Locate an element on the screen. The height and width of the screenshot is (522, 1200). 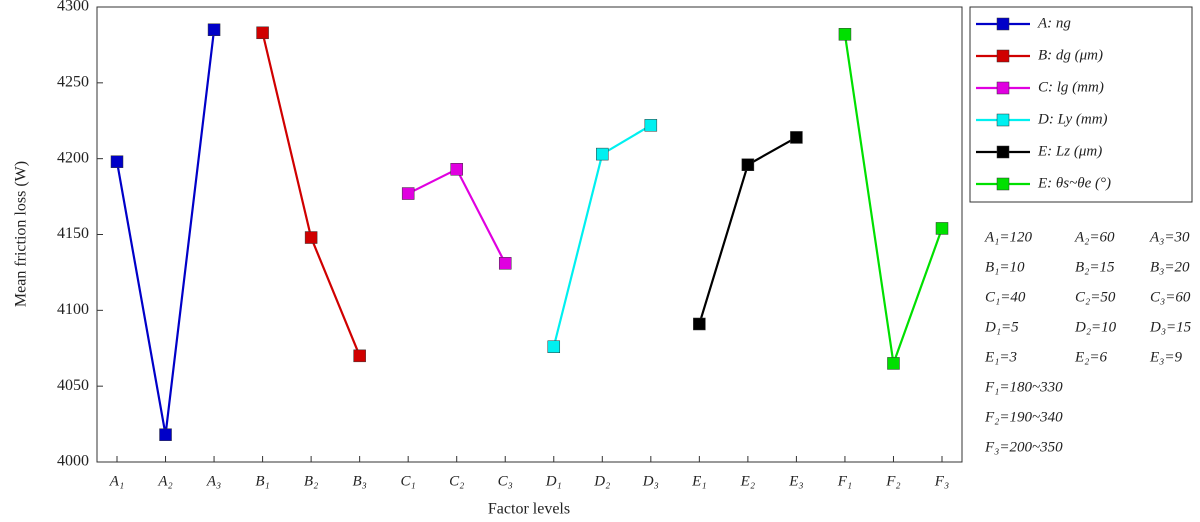
y-tick-label: 4300 is located at coordinates (73, 7).